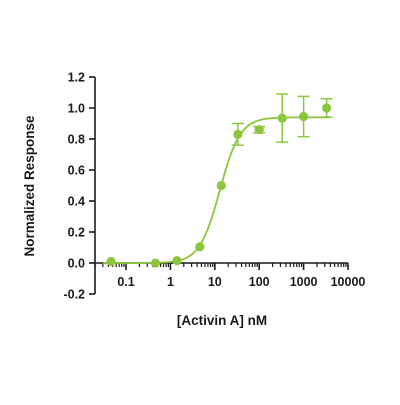 Image resolution: width=400 pixels, height=405 pixels. I want to click on x-tick-label: 1000, so click(304, 282).